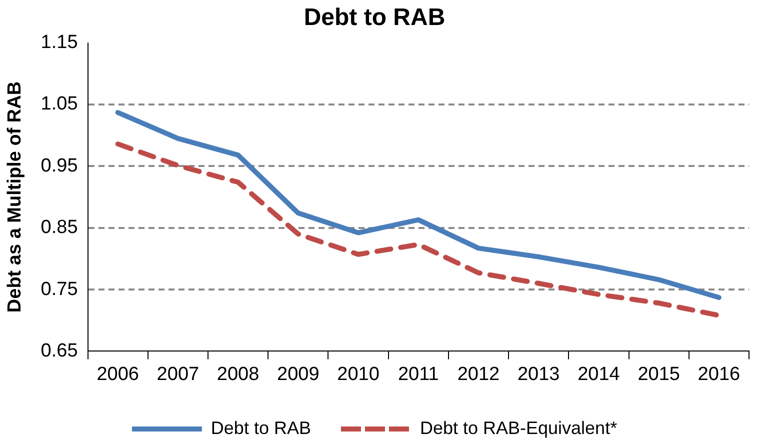 The height and width of the screenshot is (448, 769). I want to click on x-tick-label: 2008, so click(238, 374).